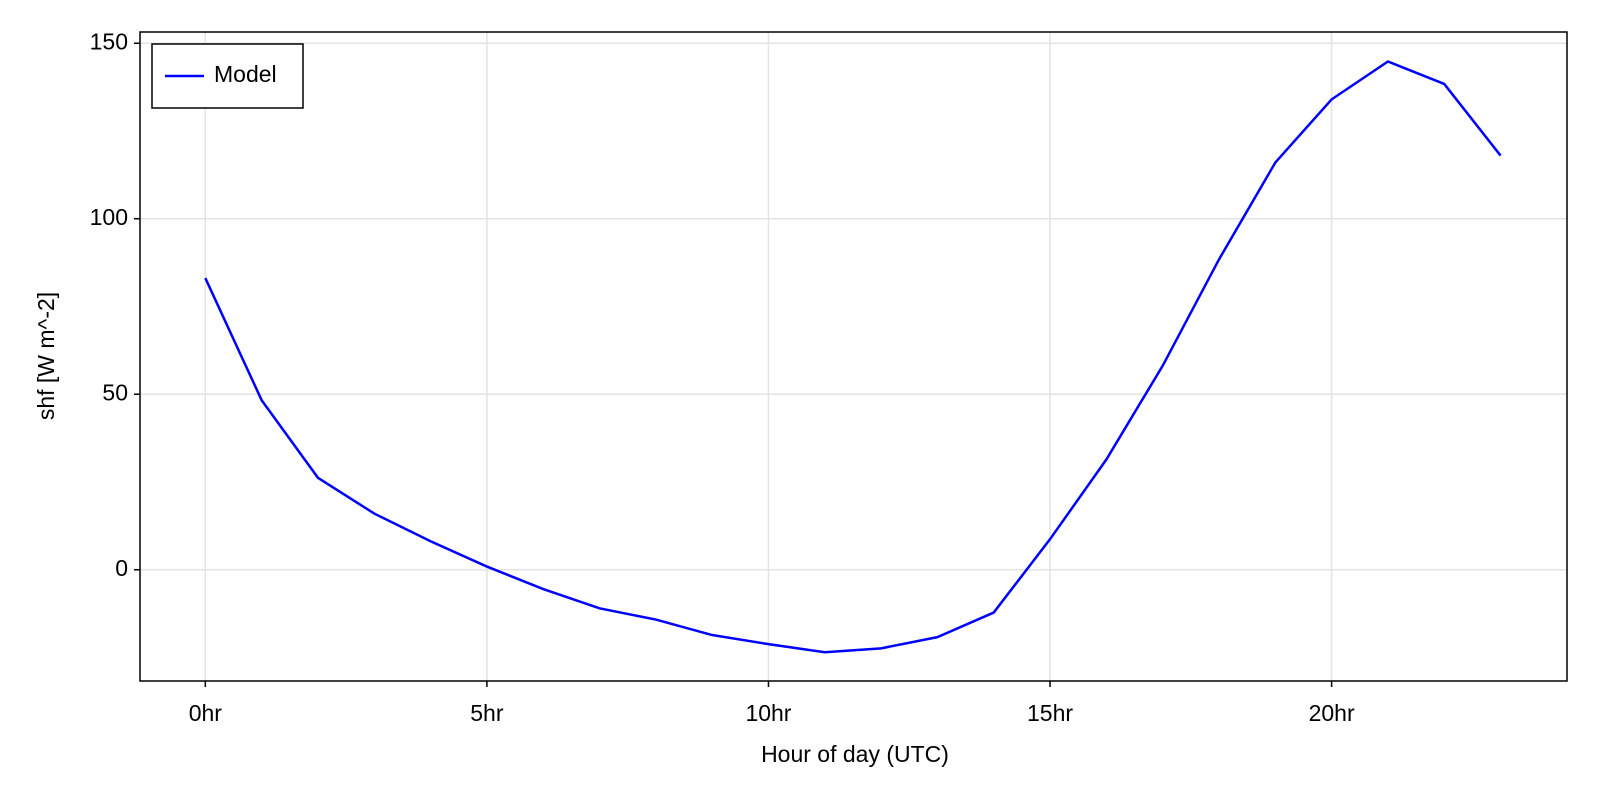 The image size is (1600, 800). Describe the element at coordinates (855, 754) in the screenshot. I see `x-axis-label: Hour of day (UTC)` at that location.